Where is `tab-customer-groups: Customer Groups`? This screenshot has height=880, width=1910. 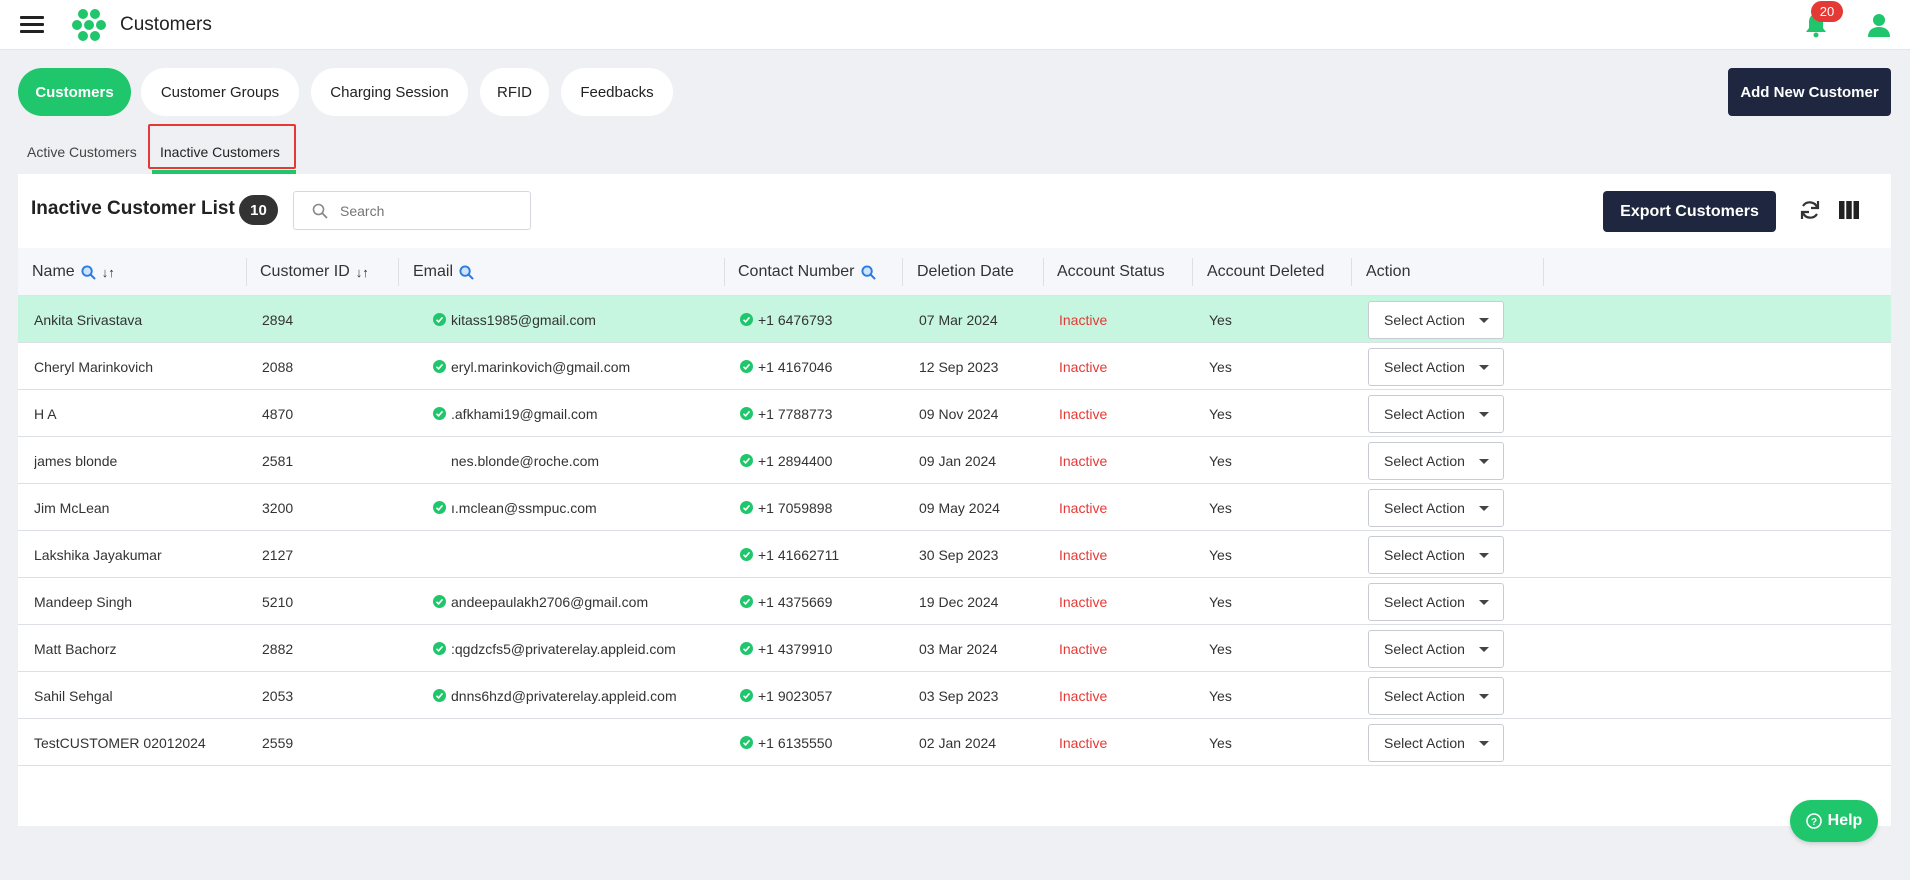
tab-customer-groups: Customer Groups is located at coordinates (220, 92).